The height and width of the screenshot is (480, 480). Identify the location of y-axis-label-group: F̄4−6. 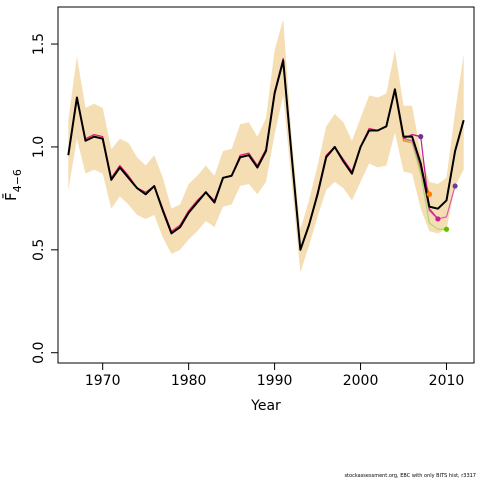
(12, 185).